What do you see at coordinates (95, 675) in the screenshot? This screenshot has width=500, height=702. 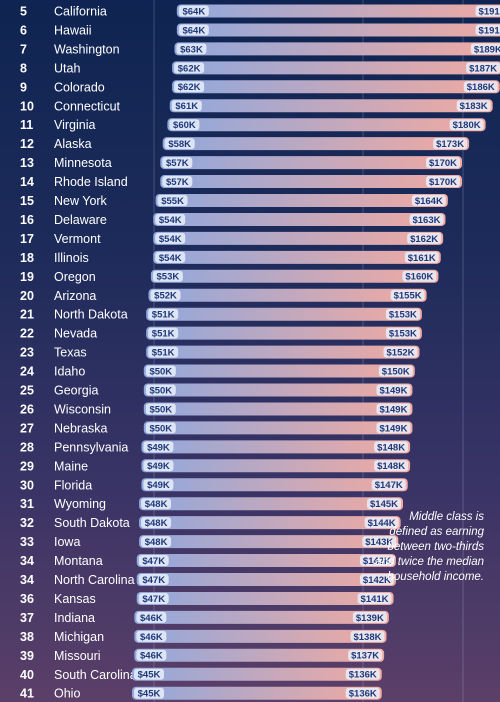 I see `state-label: South Carolina` at bounding box center [95, 675].